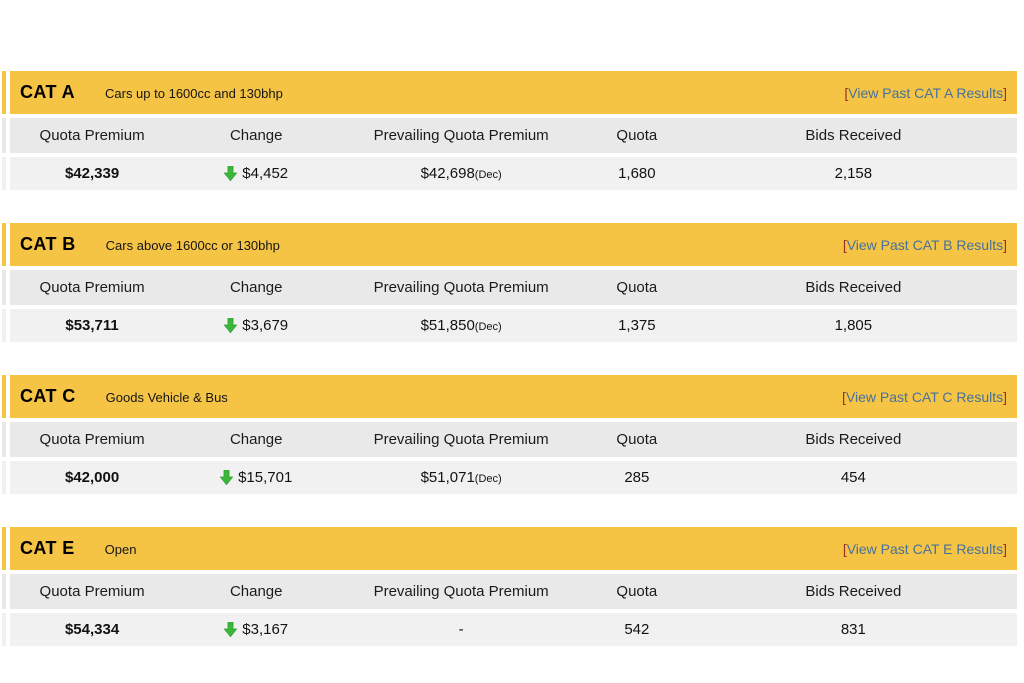  Describe the element at coordinates (265, 629) in the screenshot. I see `change-value: $3,167` at that location.